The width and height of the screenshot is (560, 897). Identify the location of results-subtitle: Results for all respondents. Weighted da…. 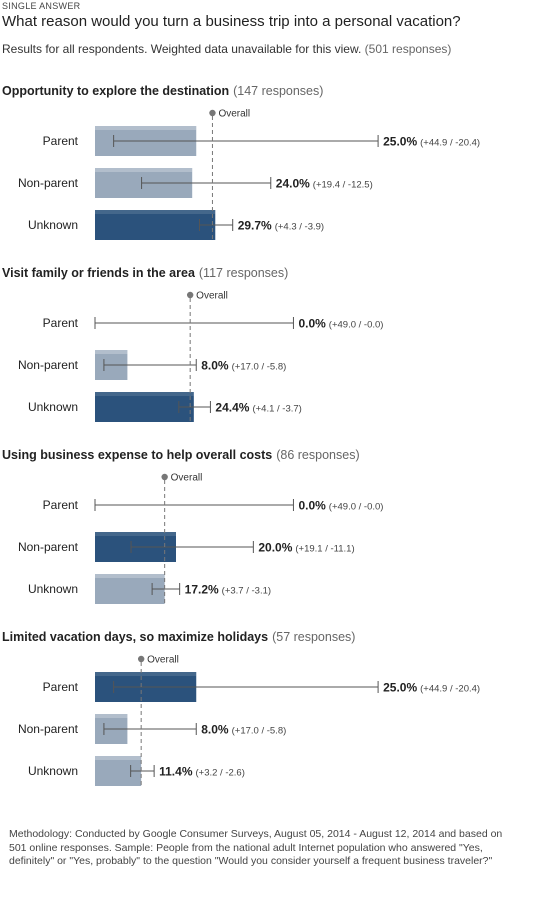
(226, 49).